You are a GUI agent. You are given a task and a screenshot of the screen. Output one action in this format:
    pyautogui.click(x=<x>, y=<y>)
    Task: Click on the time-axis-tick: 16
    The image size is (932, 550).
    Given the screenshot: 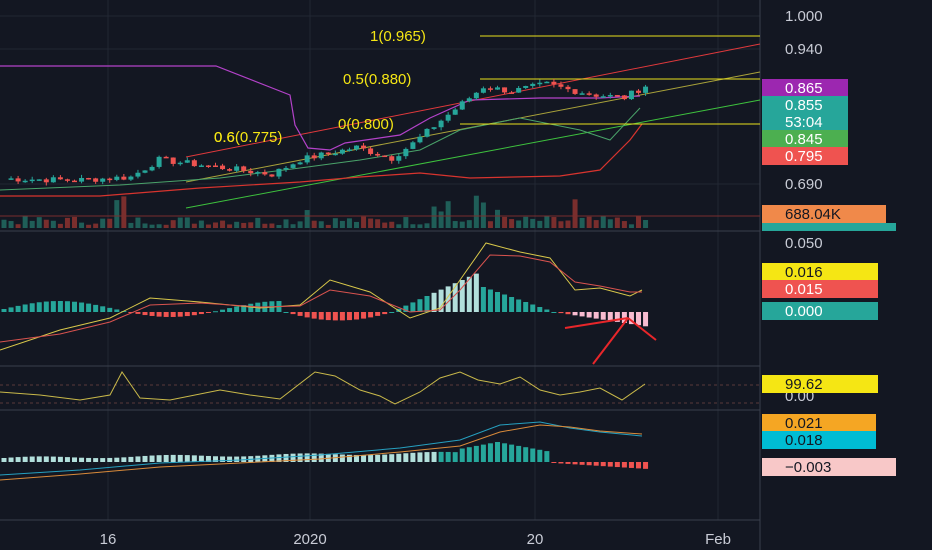 What is the action you would take?
    pyautogui.click(x=108, y=539)
    